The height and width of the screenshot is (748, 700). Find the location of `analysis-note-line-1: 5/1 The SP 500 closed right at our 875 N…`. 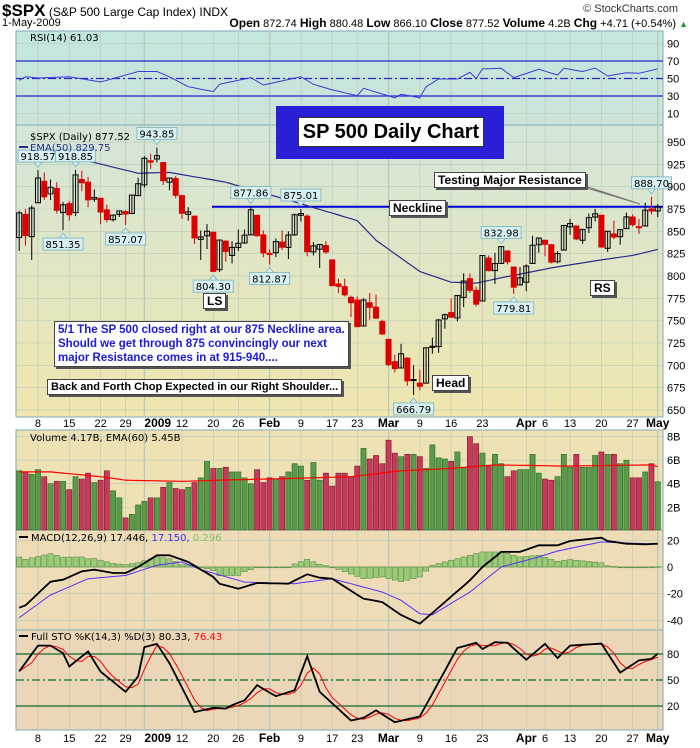

analysis-note-line-1: 5/1 The SP 500 closed right at our 875 N… is located at coordinates (201, 330).